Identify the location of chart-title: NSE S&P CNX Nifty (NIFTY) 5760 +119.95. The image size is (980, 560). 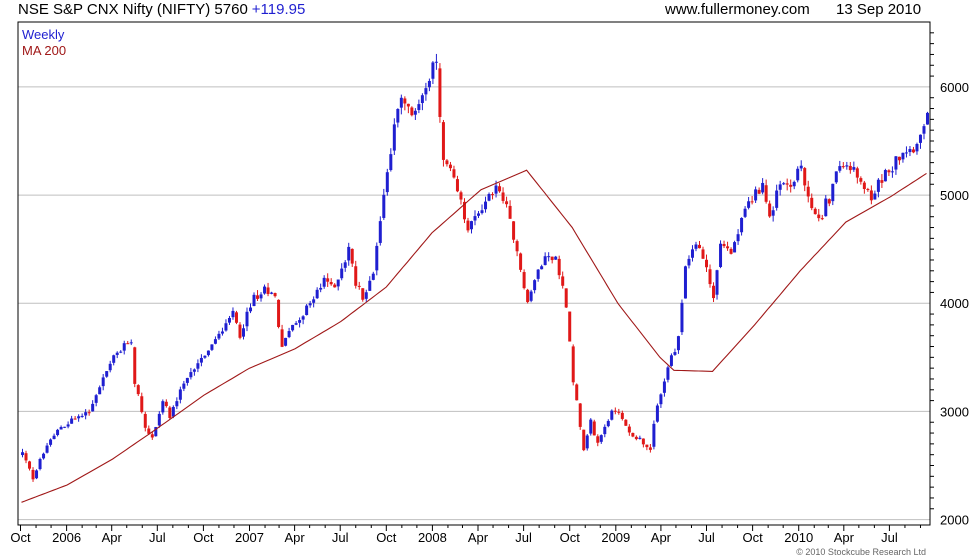
(162, 9).